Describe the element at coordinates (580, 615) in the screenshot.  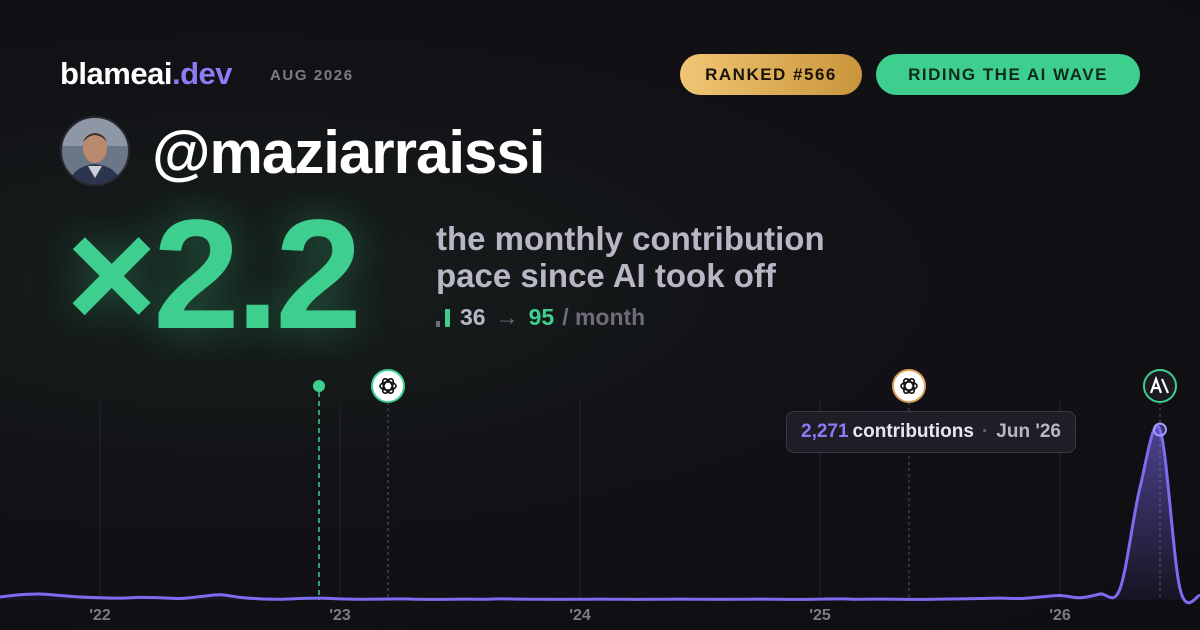
I see `x-tick-label: '24` at that location.